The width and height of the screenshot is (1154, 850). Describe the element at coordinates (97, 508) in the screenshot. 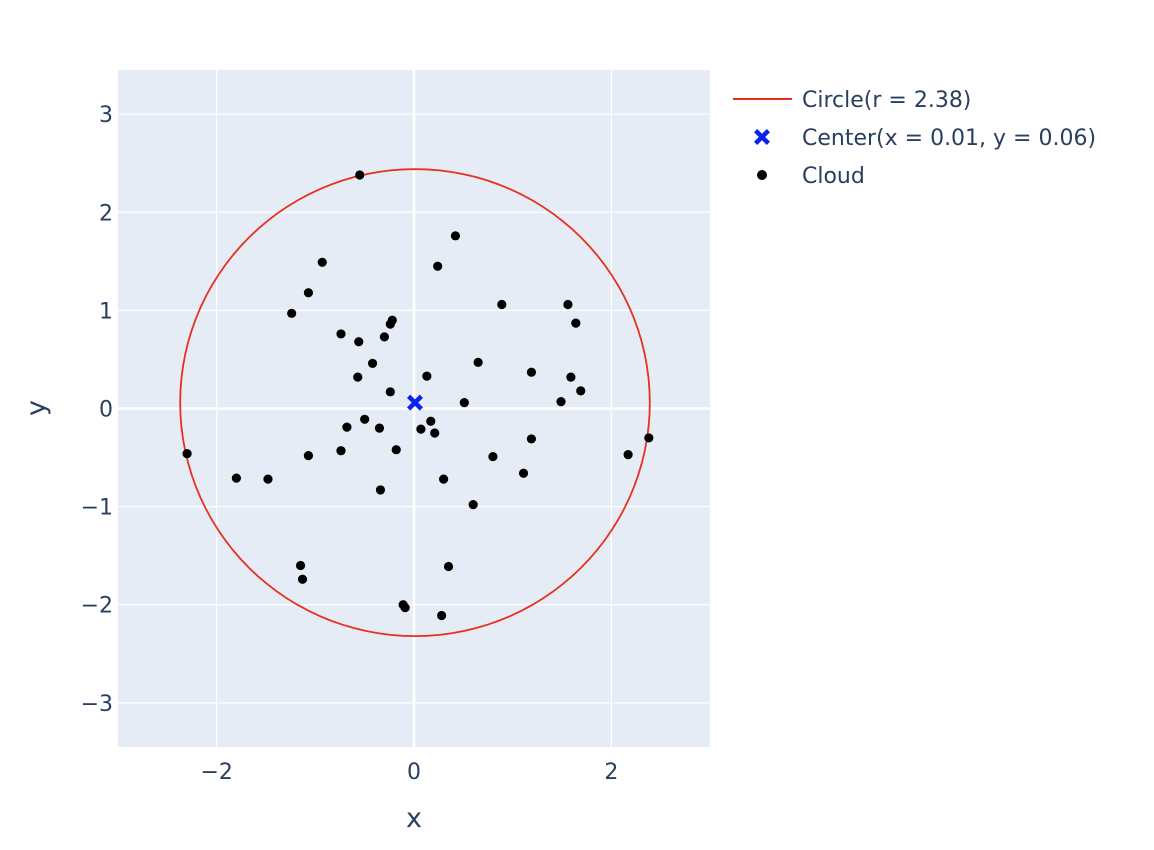

I see `y-tick-label: −1` at that location.